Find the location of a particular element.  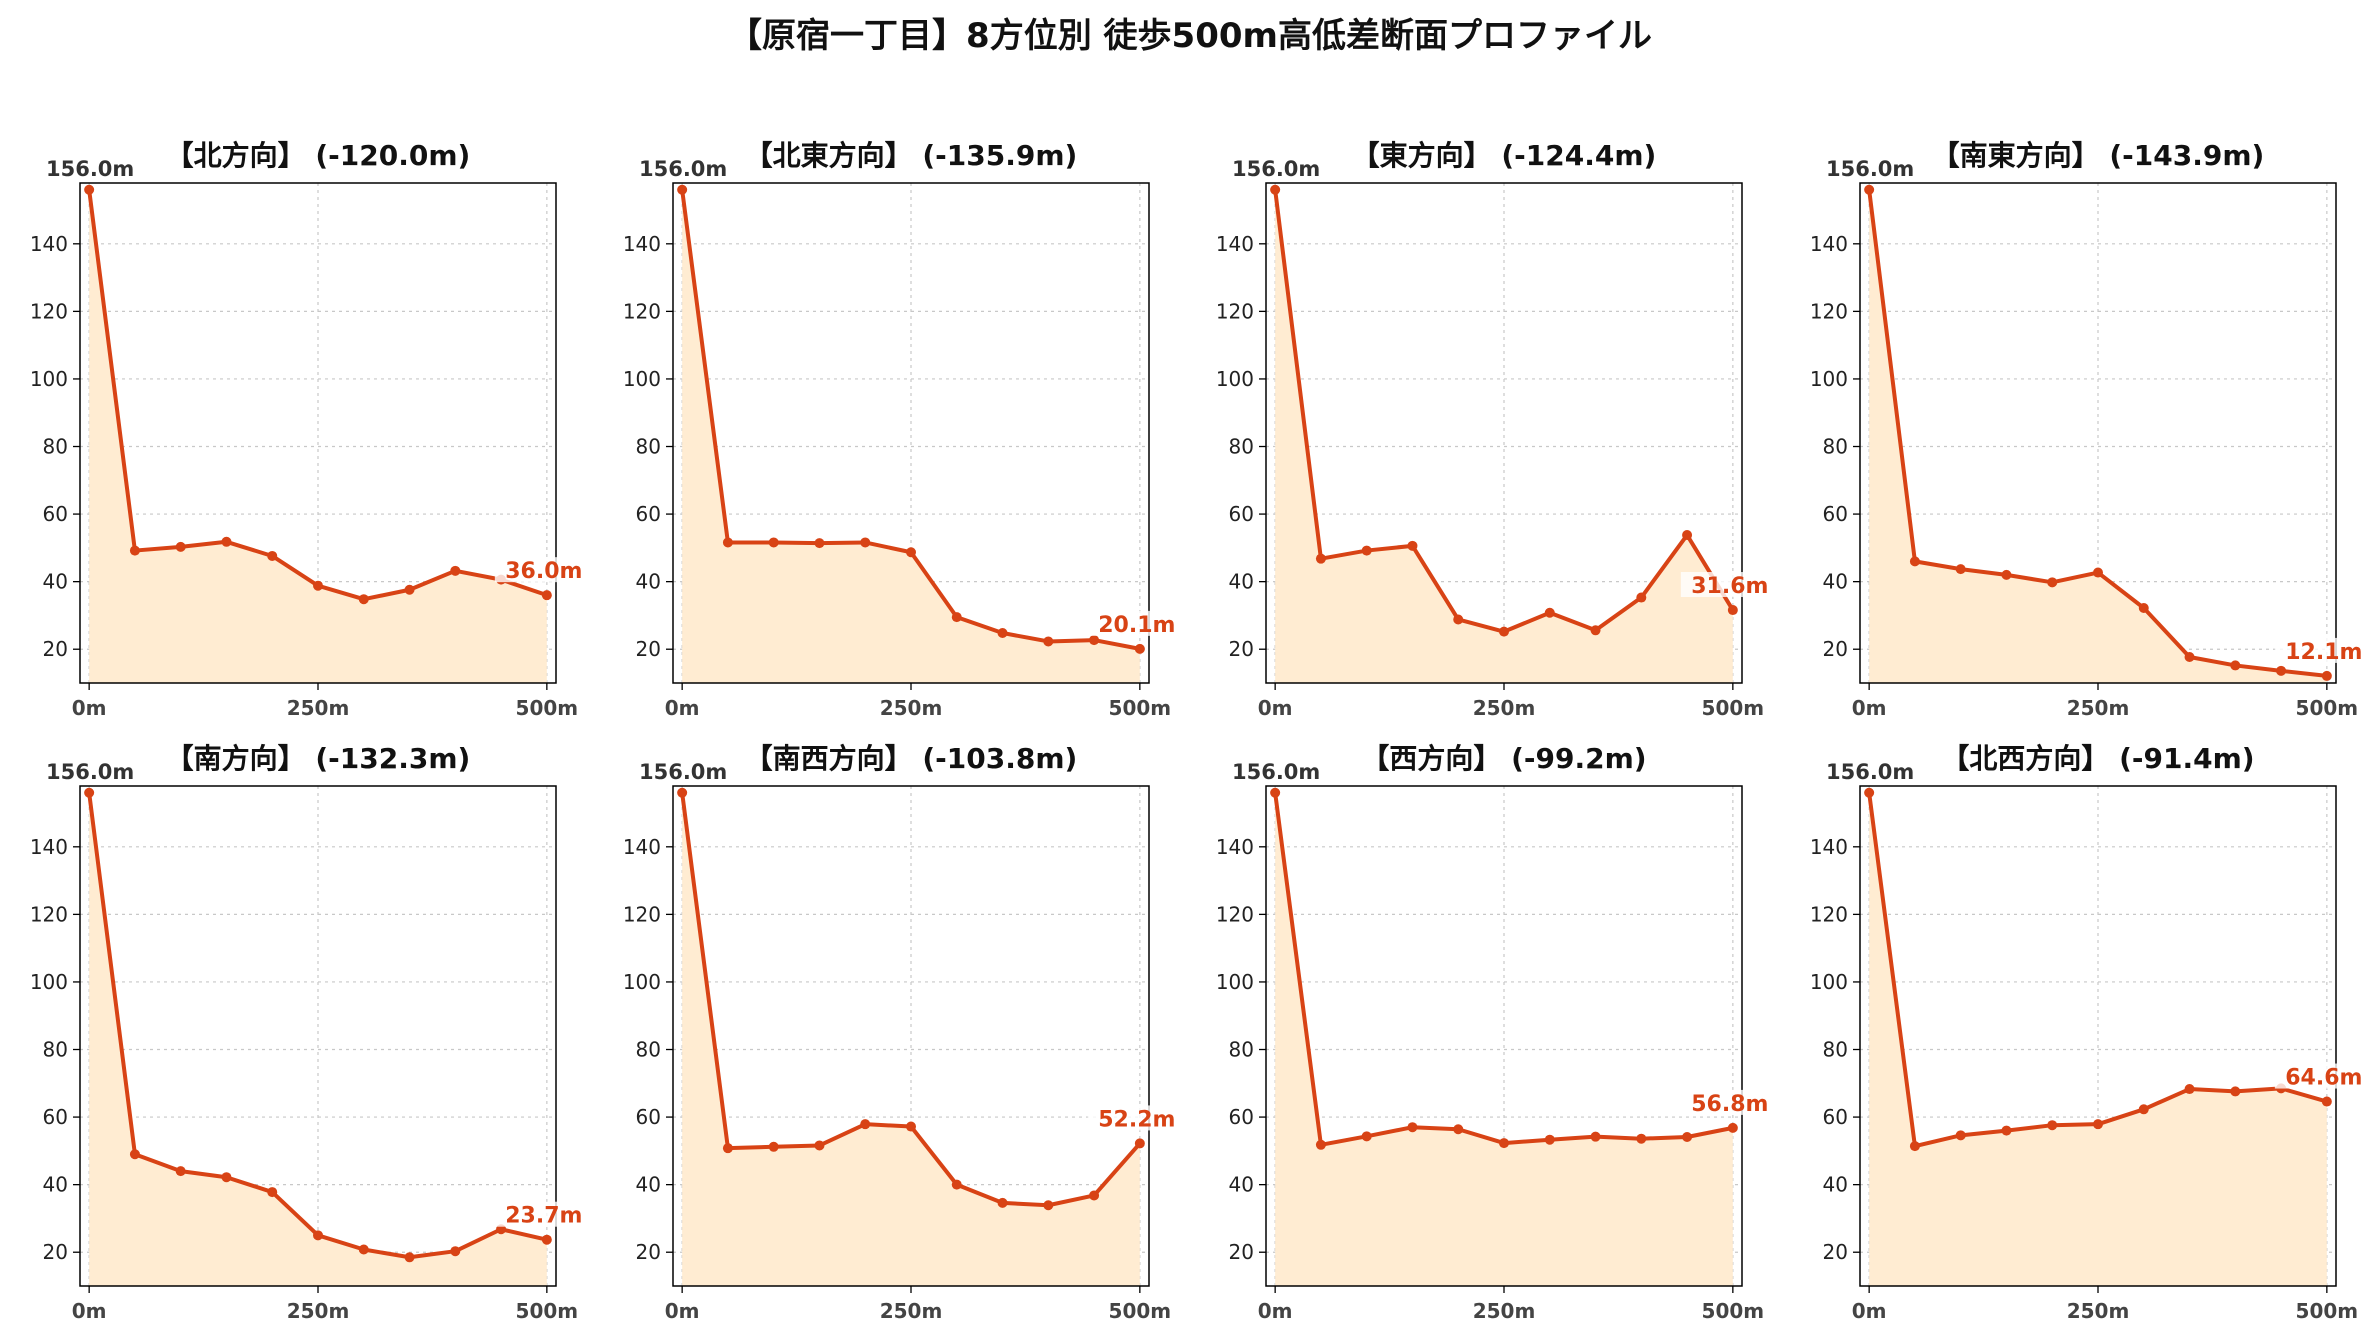

panel-title: 【南方向】 (-132.3m) is located at coordinates (318, 758).